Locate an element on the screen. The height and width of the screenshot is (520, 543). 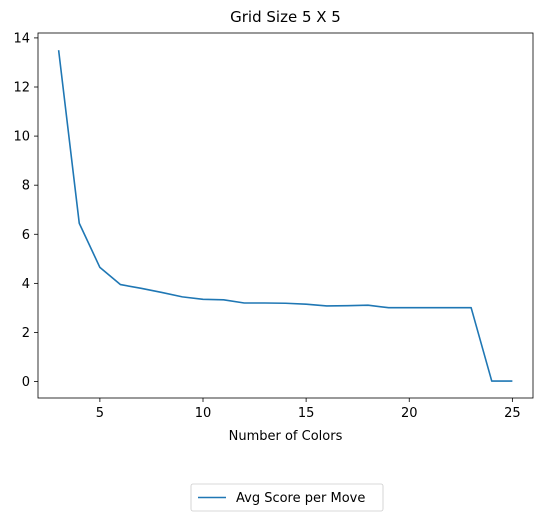
y-tick-label: 10 is located at coordinates (21, 137).